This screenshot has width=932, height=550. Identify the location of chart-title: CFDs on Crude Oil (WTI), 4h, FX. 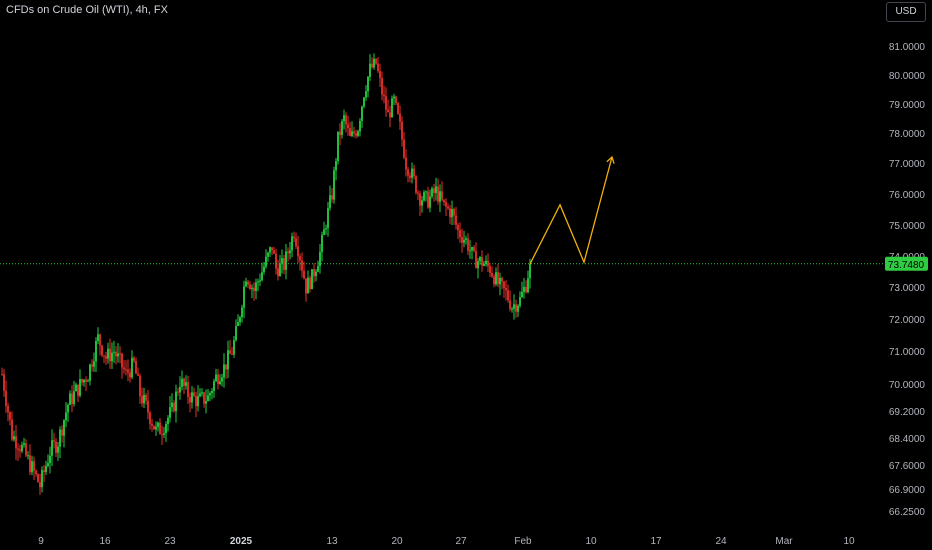
(87, 10).